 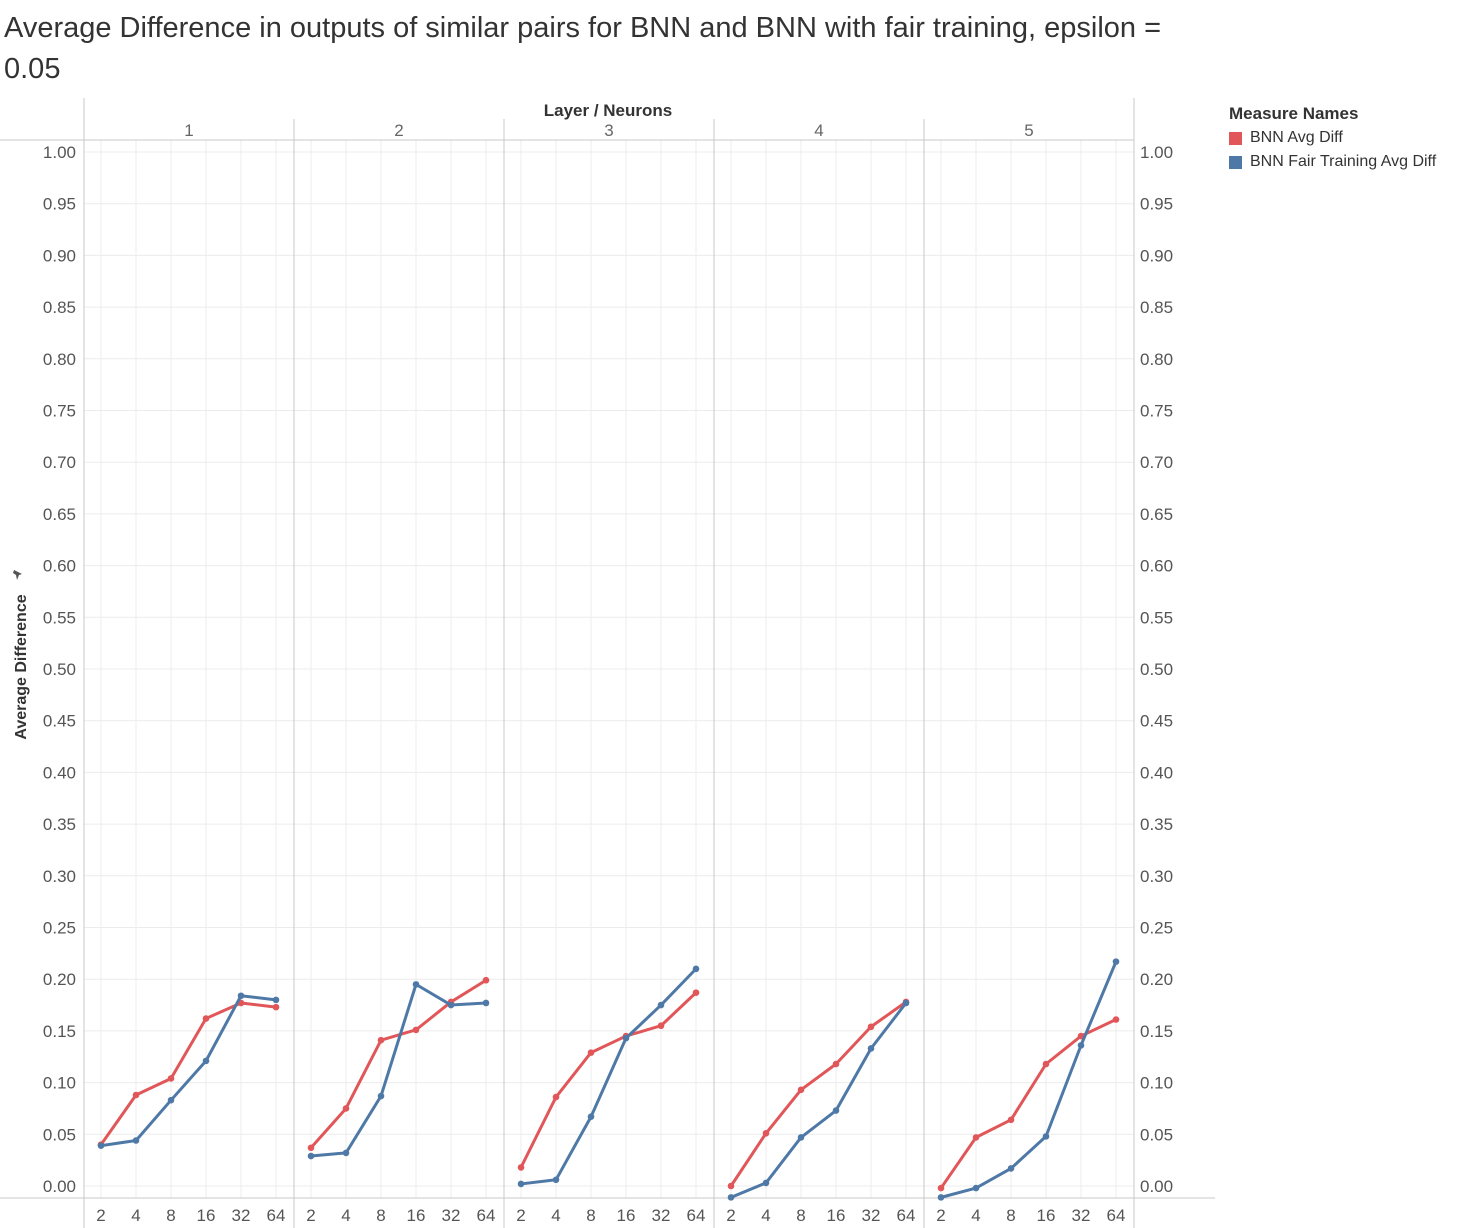 What do you see at coordinates (59, 462) in the screenshot?
I see `y-tick-label-left: 0.70` at bounding box center [59, 462].